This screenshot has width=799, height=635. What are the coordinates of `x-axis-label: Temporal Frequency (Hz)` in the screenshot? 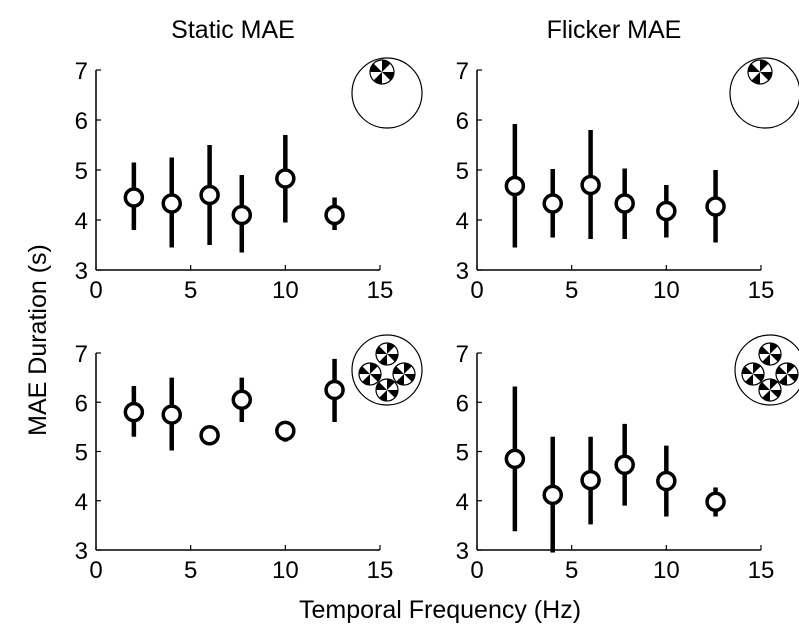 It's located at (440, 610).